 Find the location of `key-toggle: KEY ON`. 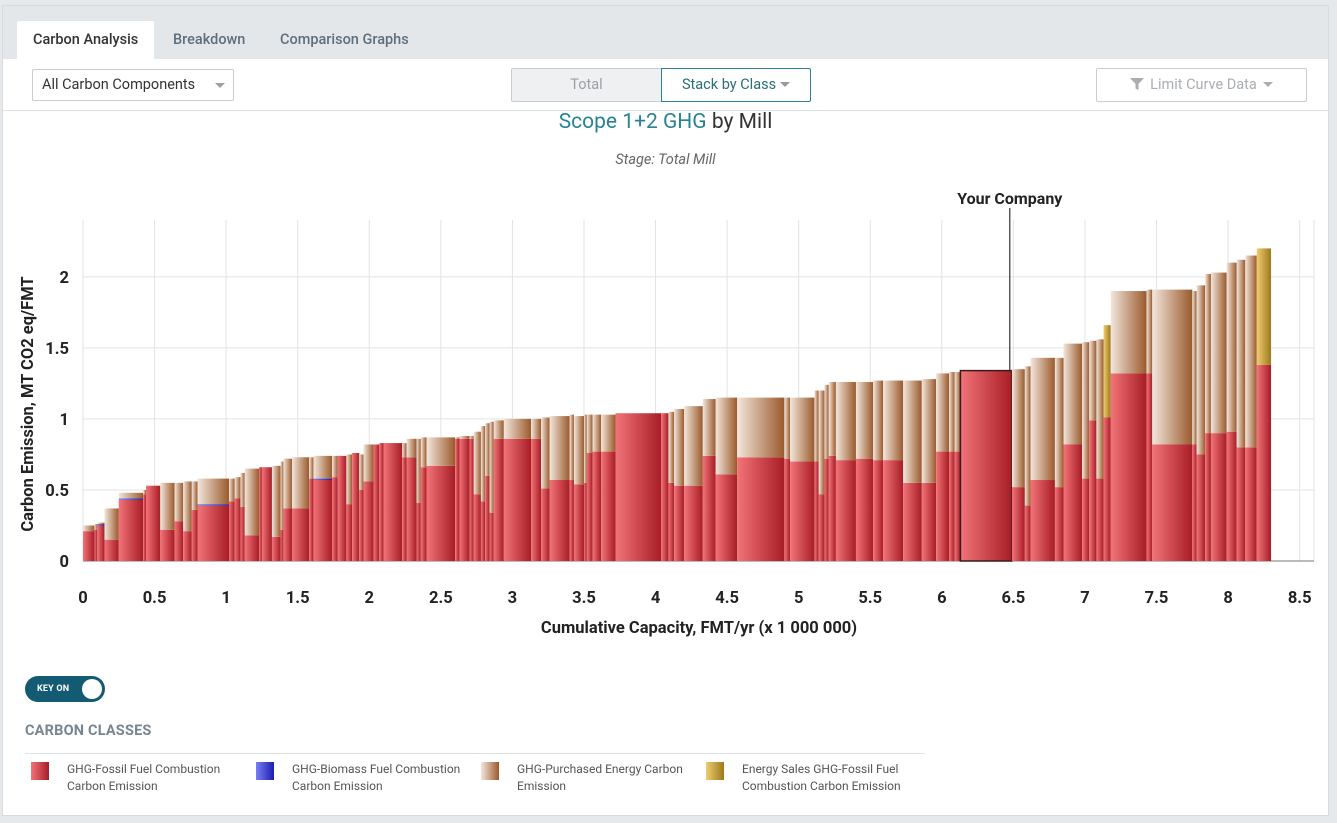

key-toggle: KEY ON is located at coordinates (65, 689).